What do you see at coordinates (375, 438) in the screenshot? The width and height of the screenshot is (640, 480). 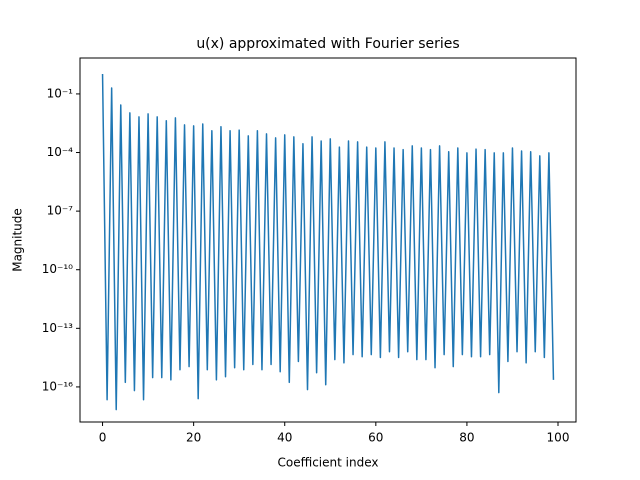 I see `x-tick-label: 60` at bounding box center [375, 438].